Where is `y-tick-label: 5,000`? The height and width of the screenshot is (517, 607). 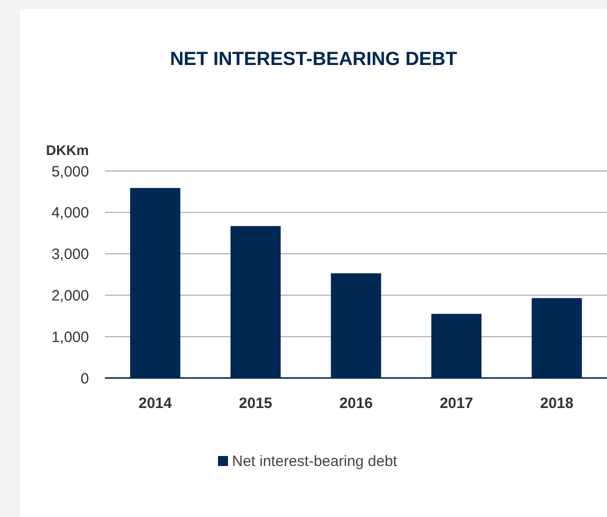
y-tick-label: 5,000 is located at coordinates (70, 171).